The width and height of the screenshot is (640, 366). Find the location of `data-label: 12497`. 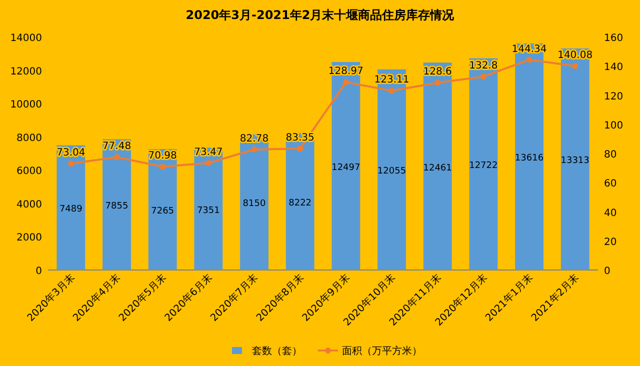

data-label: 12497 is located at coordinates (346, 168).